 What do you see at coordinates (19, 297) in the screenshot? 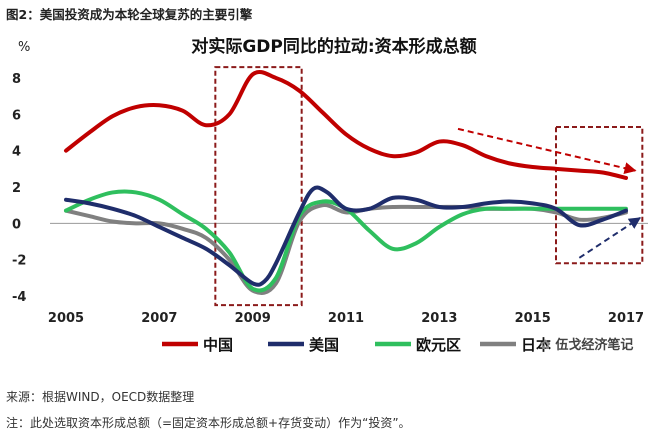
I see `y-tick-label: -4` at bounding box center [19, 297].